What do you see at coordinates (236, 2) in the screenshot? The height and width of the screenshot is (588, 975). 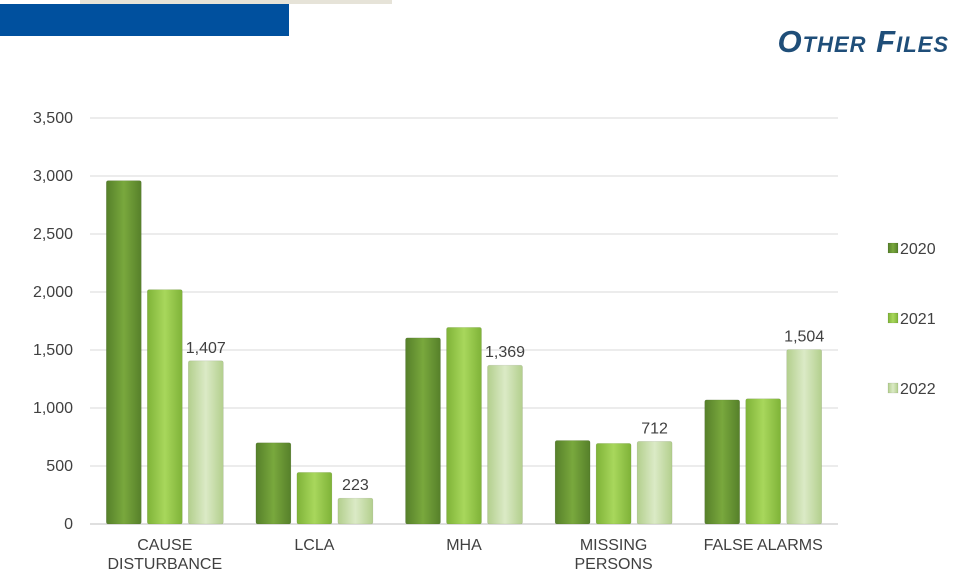 I see `header-accent-strip` at bounding box center [236, 2].